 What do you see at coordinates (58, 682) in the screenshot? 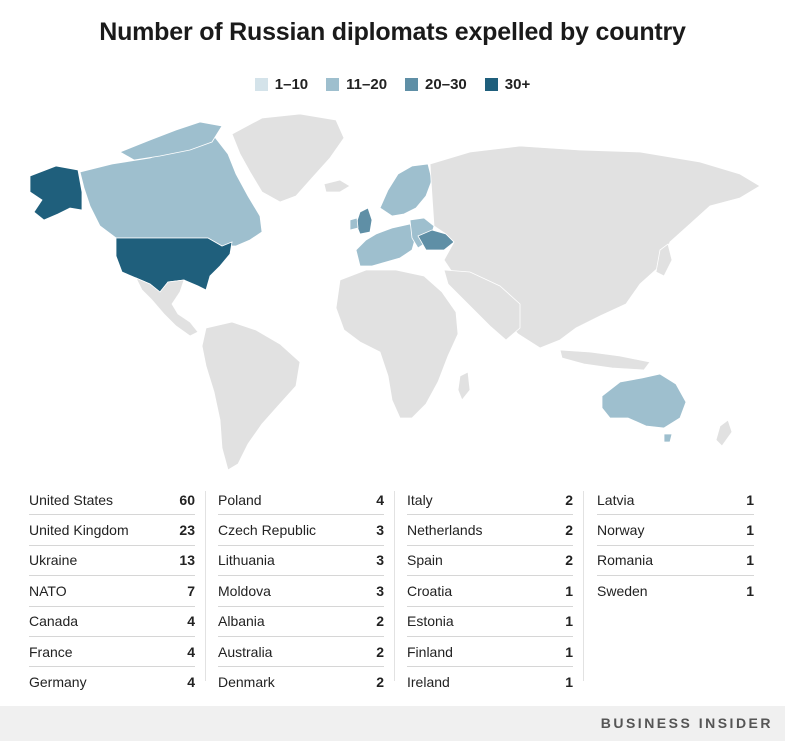
I see `country-name: Germany` at bounding box center [58, 682].